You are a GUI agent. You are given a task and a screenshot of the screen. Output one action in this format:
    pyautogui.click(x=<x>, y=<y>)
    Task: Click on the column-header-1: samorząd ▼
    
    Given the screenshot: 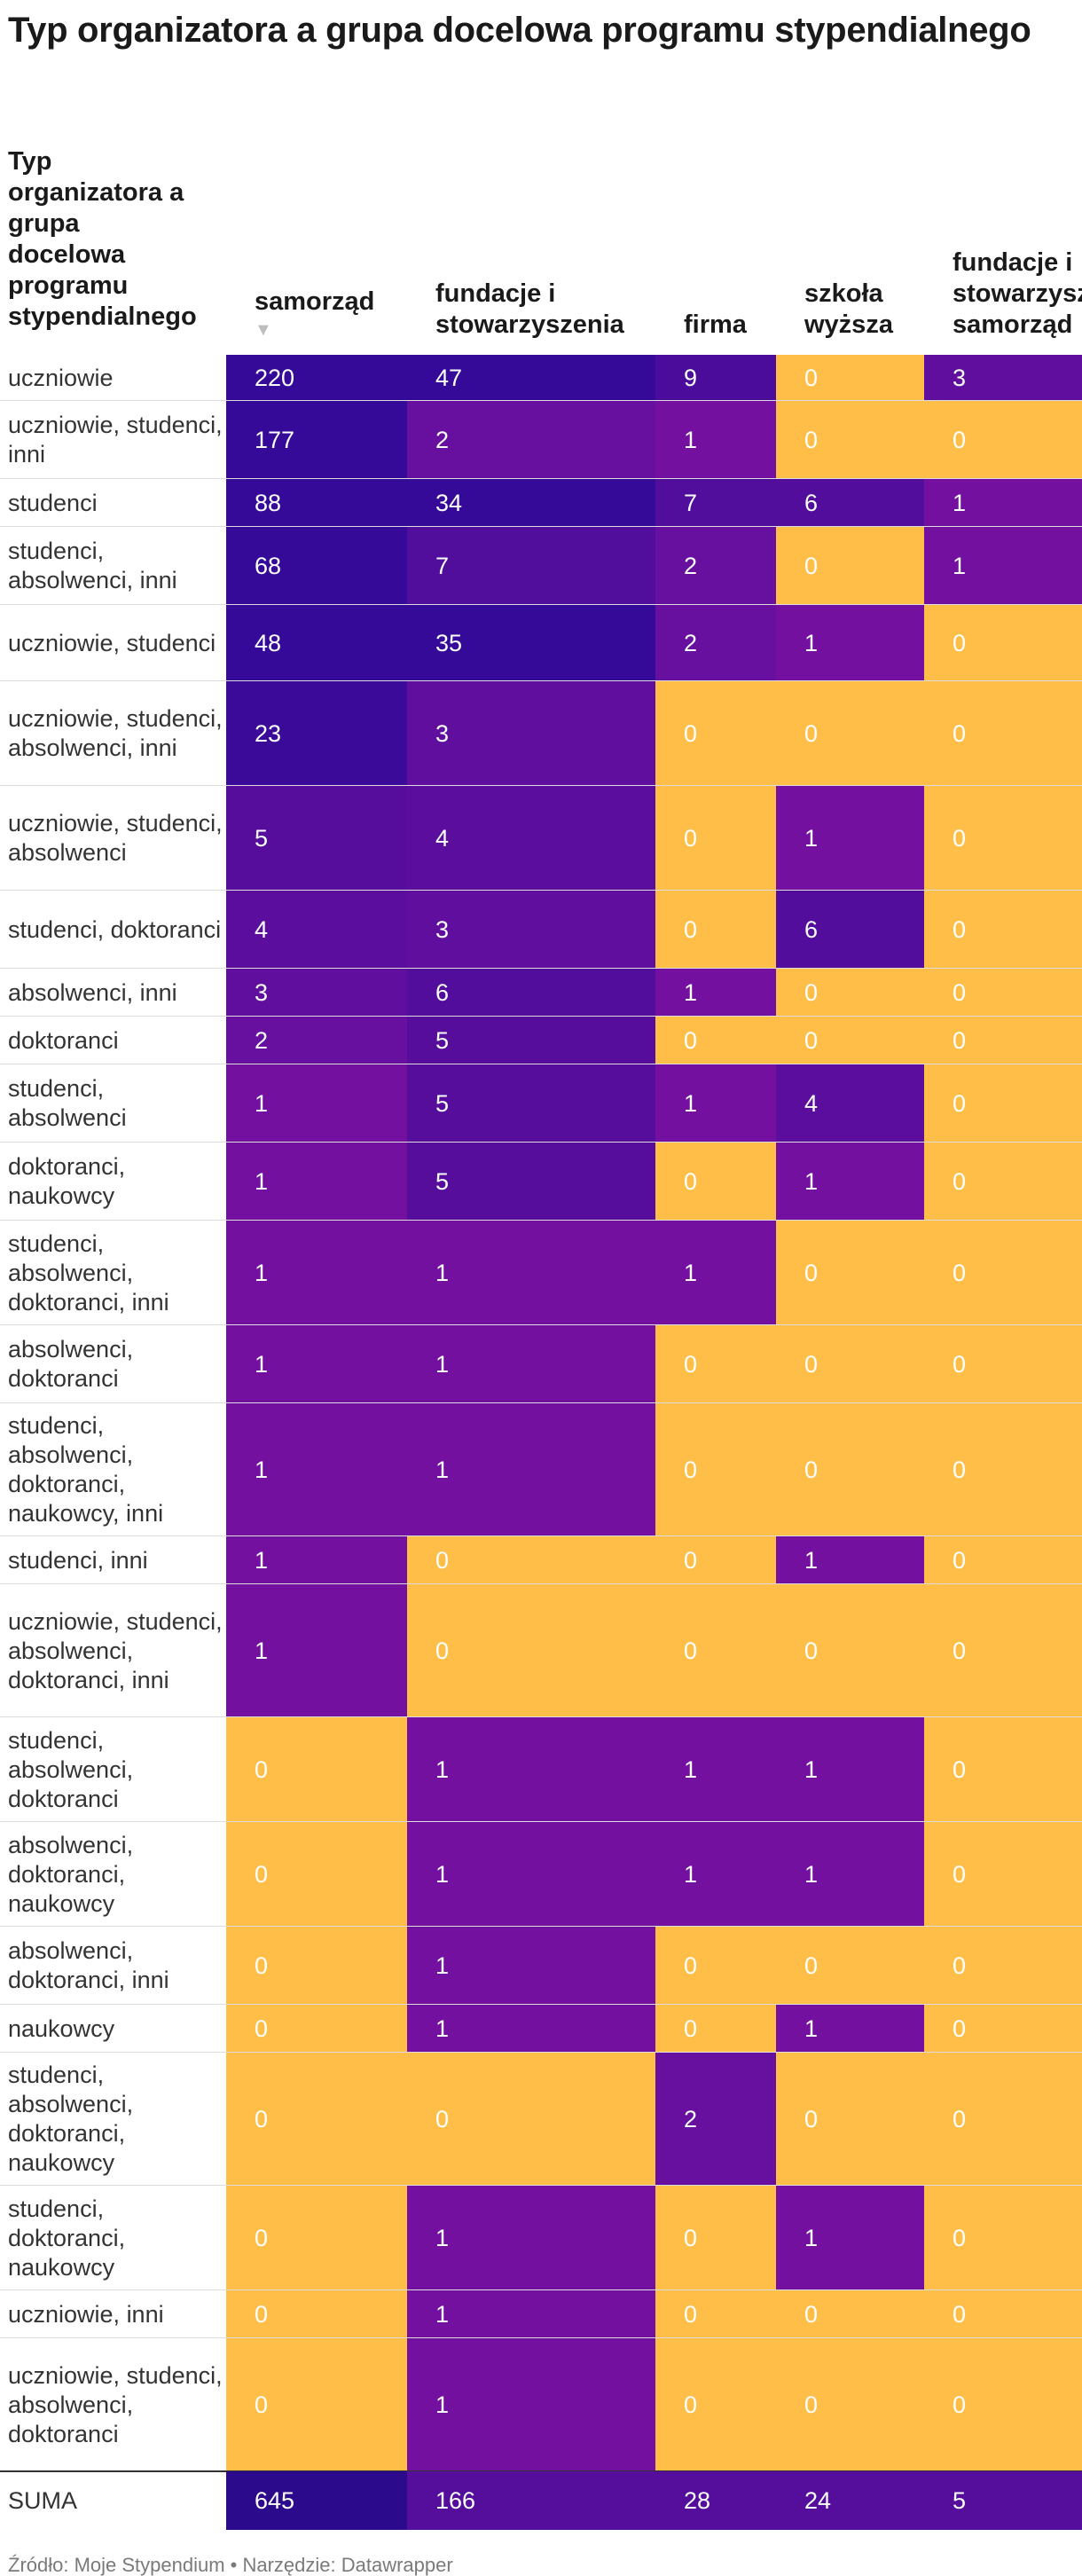 What is the action you would take?
    pyautogui.click(x=331, y=314)
    